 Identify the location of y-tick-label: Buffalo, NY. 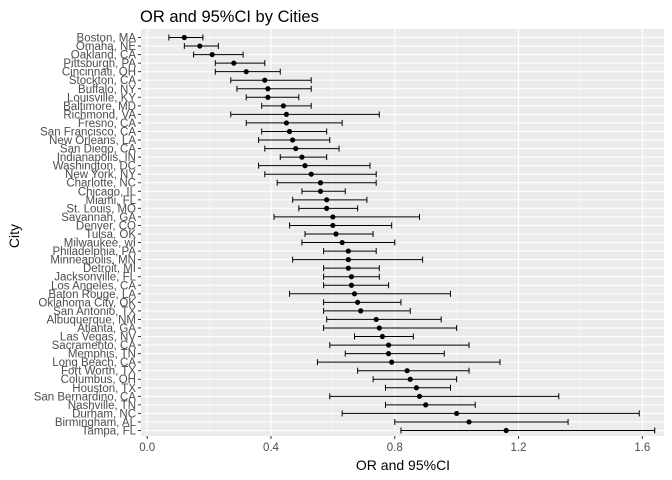
(107, 90).